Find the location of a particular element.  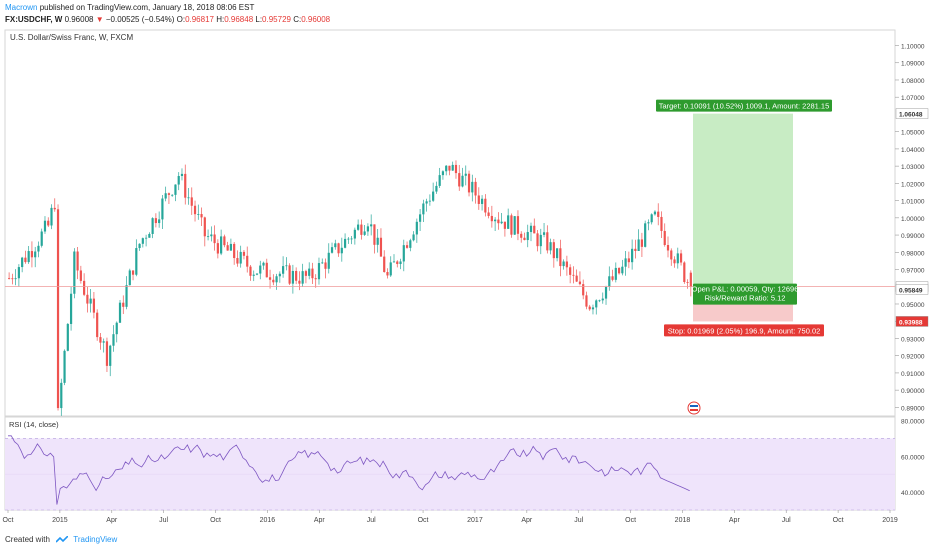

tradingview-link: TradingView is located at coordinates (95, 539).